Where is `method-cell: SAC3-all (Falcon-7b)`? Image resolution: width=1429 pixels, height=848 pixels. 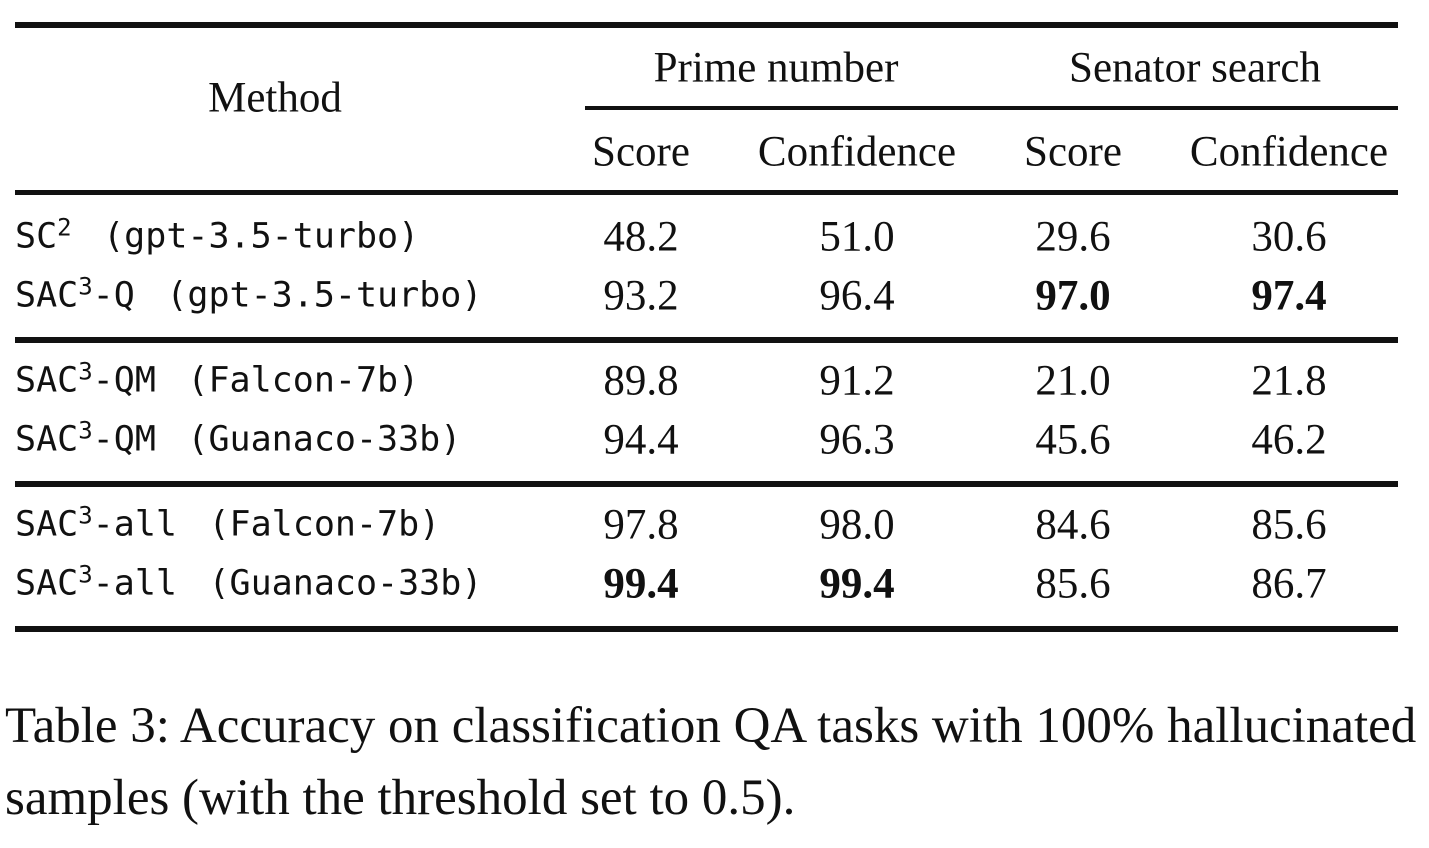
method-cell: SAC3-all (Falcon-7b) is located at coordinates (228, 524).